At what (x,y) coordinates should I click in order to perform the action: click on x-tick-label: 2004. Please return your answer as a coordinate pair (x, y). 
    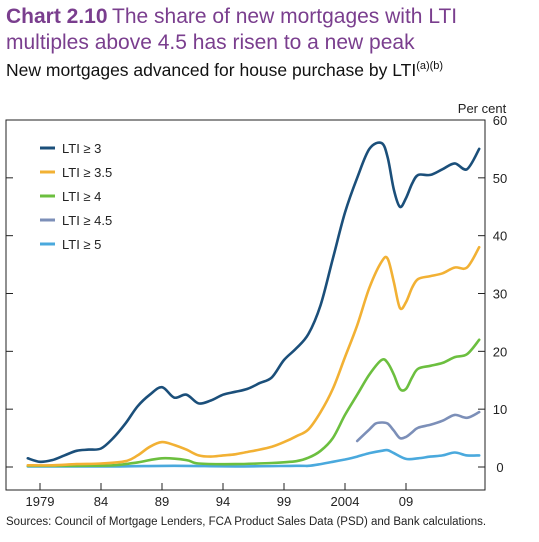
    Looking at the image, I should click on (345, 501).